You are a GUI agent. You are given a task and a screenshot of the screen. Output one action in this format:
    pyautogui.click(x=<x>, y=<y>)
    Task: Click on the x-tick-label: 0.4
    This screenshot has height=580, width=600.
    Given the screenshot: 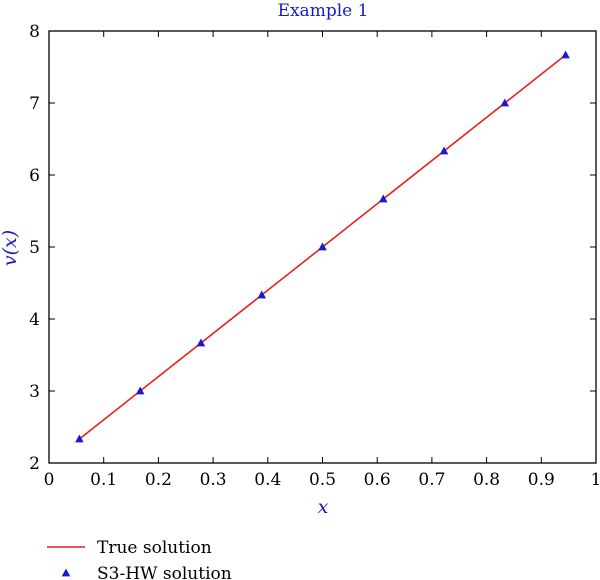 What is the action you would take?
    pyautogui.click(x=267, y=480)
    